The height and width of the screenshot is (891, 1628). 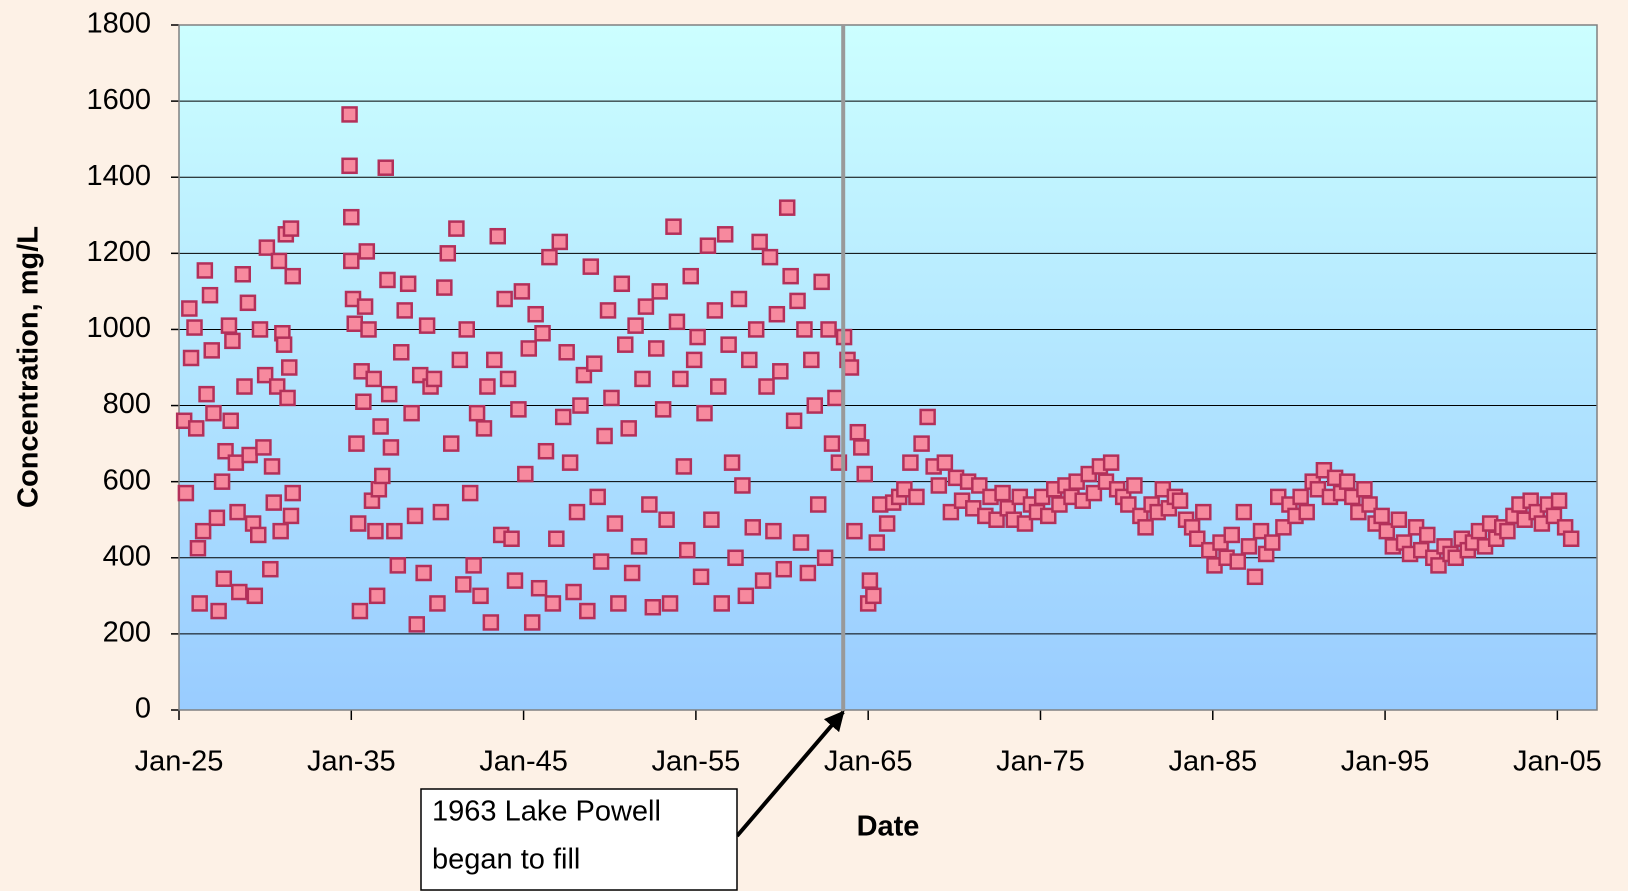 What do you see at coordinates (888, 827) in the screenshot?
I see `x-axis-label: Date` at bounding box center [888, 827].